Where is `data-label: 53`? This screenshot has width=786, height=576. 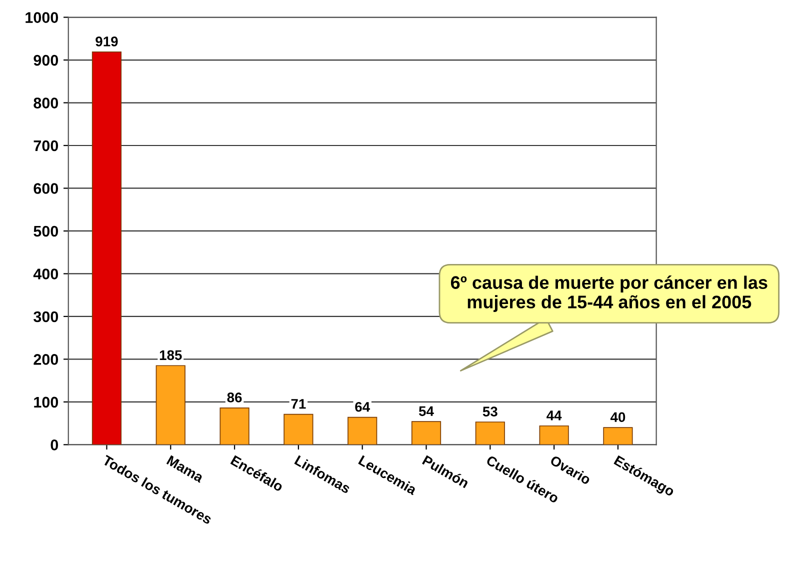
data-label: 53 is located at coordinates (490, 411).